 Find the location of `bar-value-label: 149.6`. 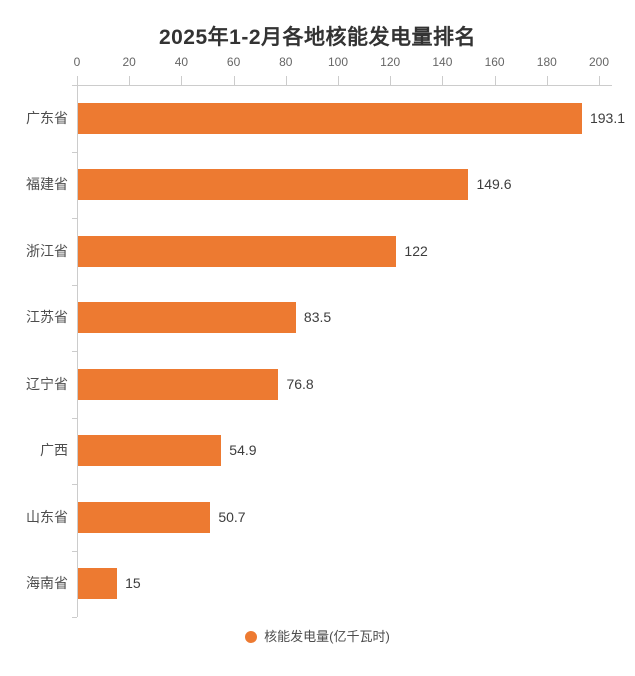

bar-value-label: 149.6 is located at coordinates (494, 184).